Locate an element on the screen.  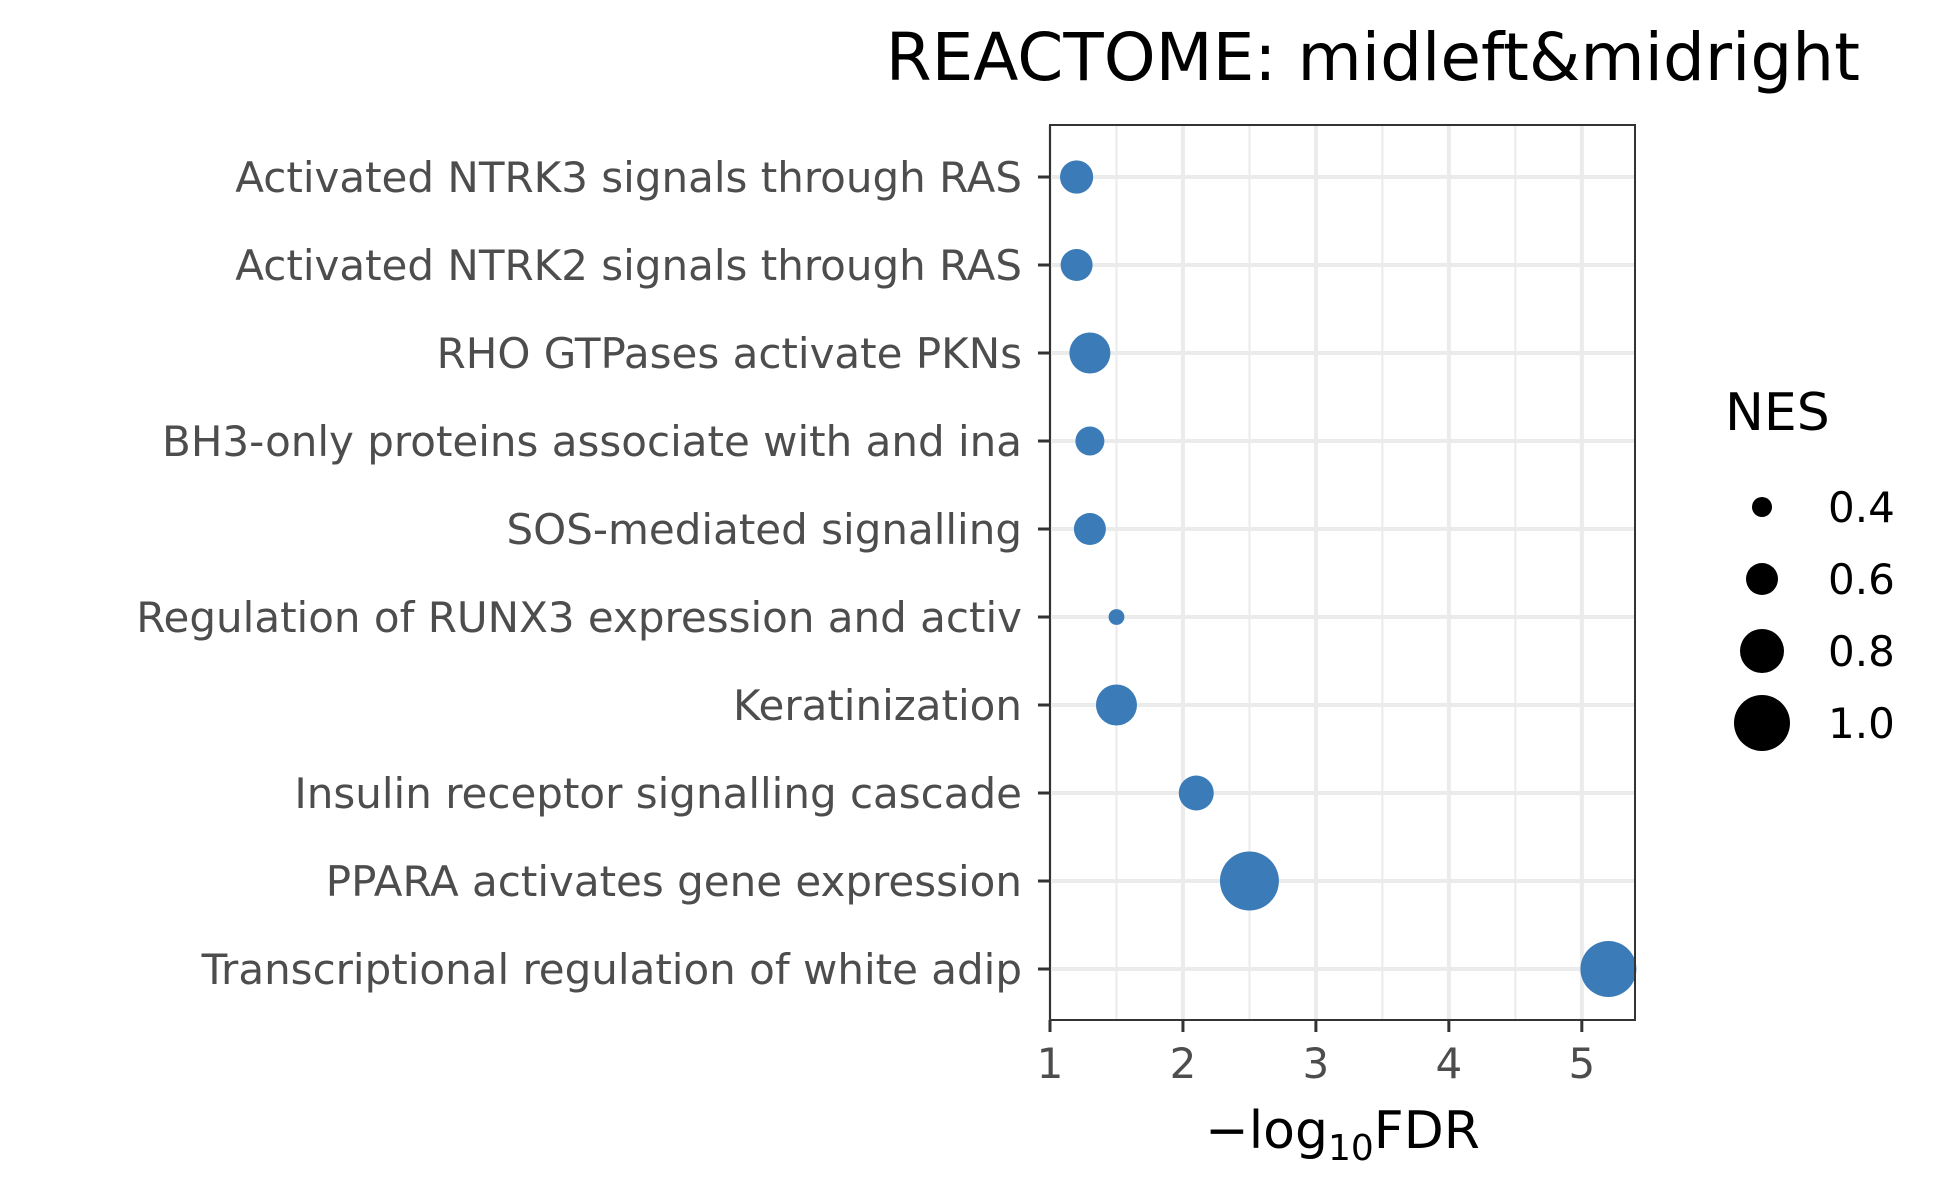
y-tick-label: Keratinization is located at coordinates (877, 705).